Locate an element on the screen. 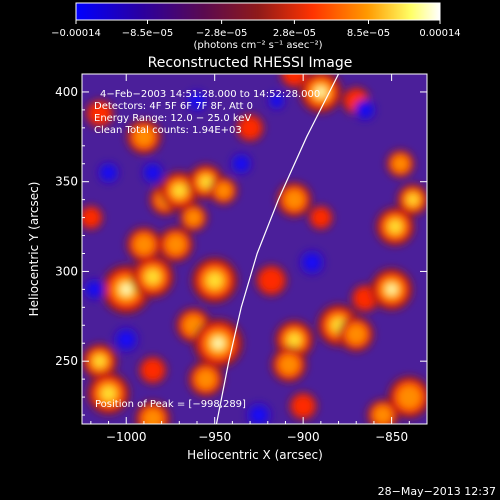 Image resolution: width=500 pixels, height=500 pixels. colorbar-tick-label: −0.00014 is located at coordinates (76, 33).